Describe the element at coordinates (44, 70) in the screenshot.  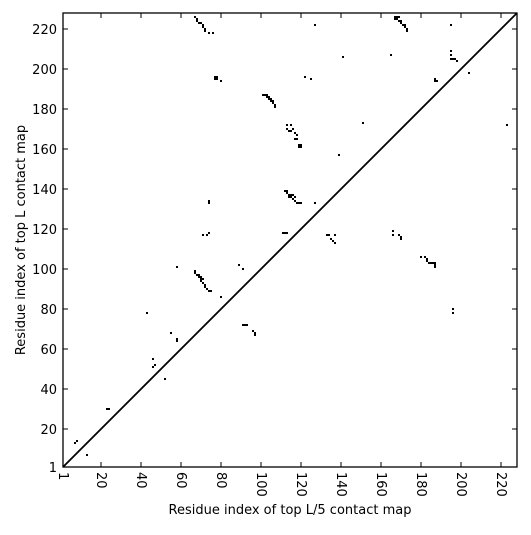
I see `y-tick-label: 200` at that location.